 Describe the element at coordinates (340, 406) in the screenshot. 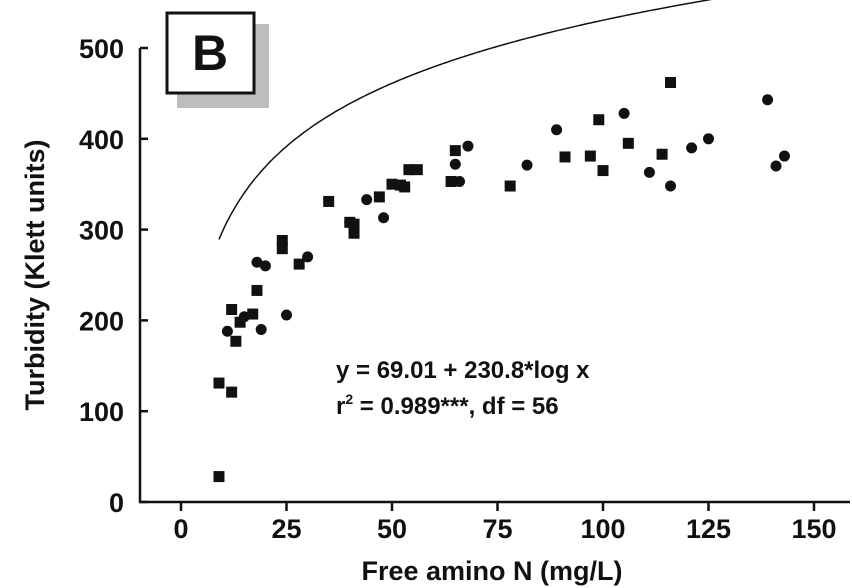

I see `r-squared-prefix: r` at that location.